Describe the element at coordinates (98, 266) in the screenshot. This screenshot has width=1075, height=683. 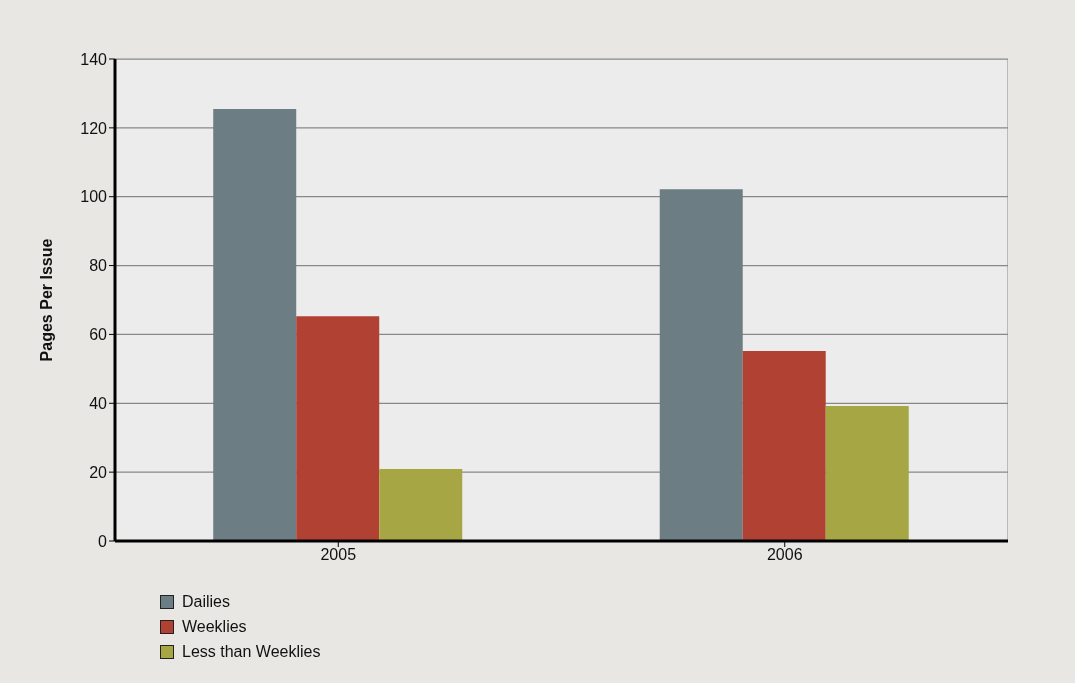
I see `y-tick-label: 80` at that location.